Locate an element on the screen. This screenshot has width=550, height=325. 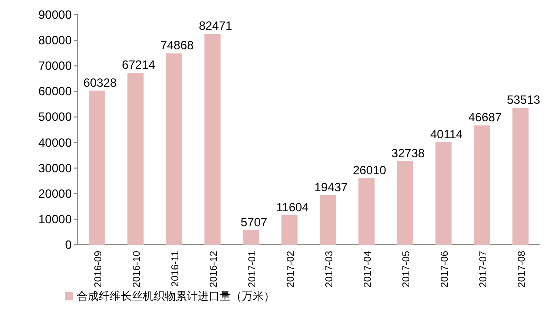
x-tick-label: 2017-08 is located at coordinates (522, 269).